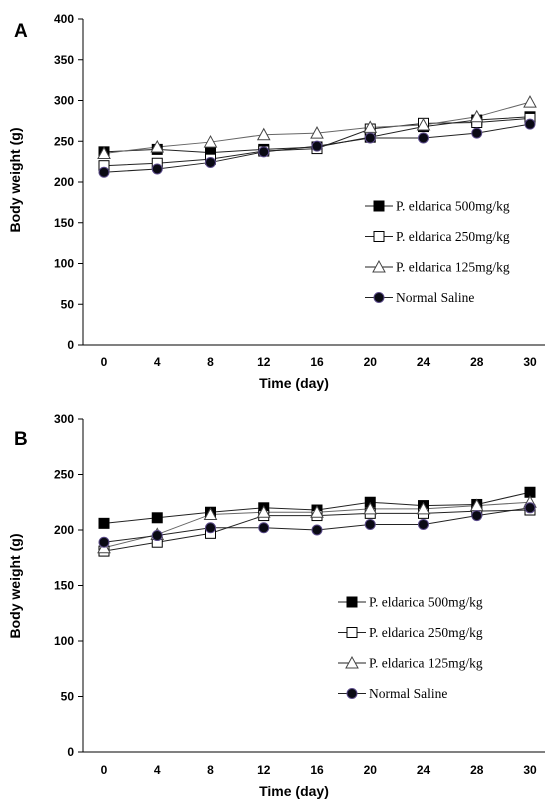 The image size is (545, 800). What do you see at coordinates (64, 60) in the screenshot?
I see `y-tick-label: 350` at bounding box center [64, 60].